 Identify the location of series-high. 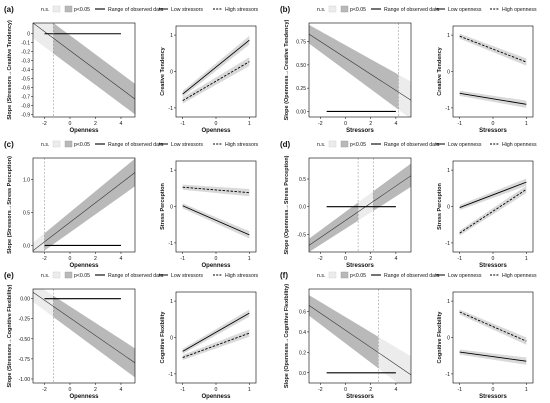
(216, 345).